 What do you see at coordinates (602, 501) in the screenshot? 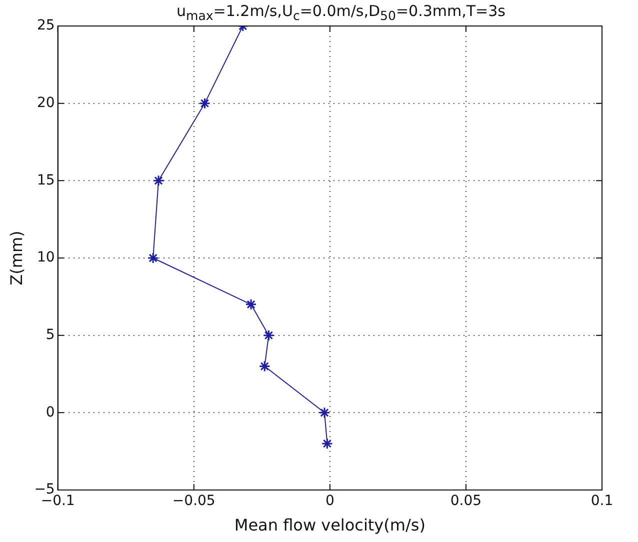
I see `x-tick-label: 0.1` at bounding box center [602, 501].